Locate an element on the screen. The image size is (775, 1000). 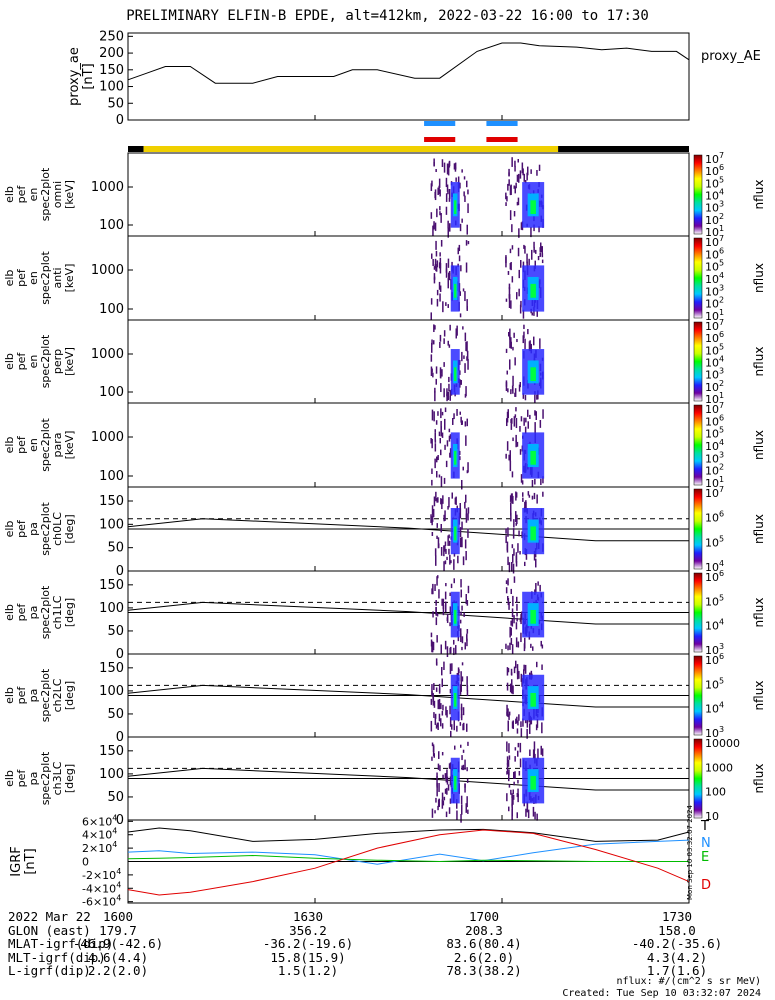
panel-4-cbar-tick-1: 102 is located at coordinates (714, 470).